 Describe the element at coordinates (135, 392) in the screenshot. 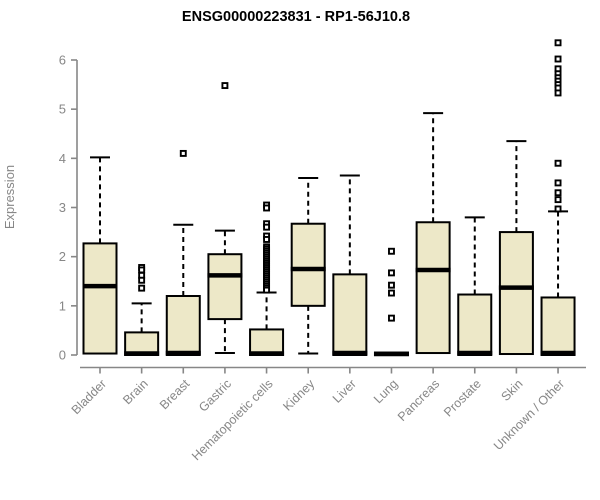

I see `x-tick-label: Brain` at that location.